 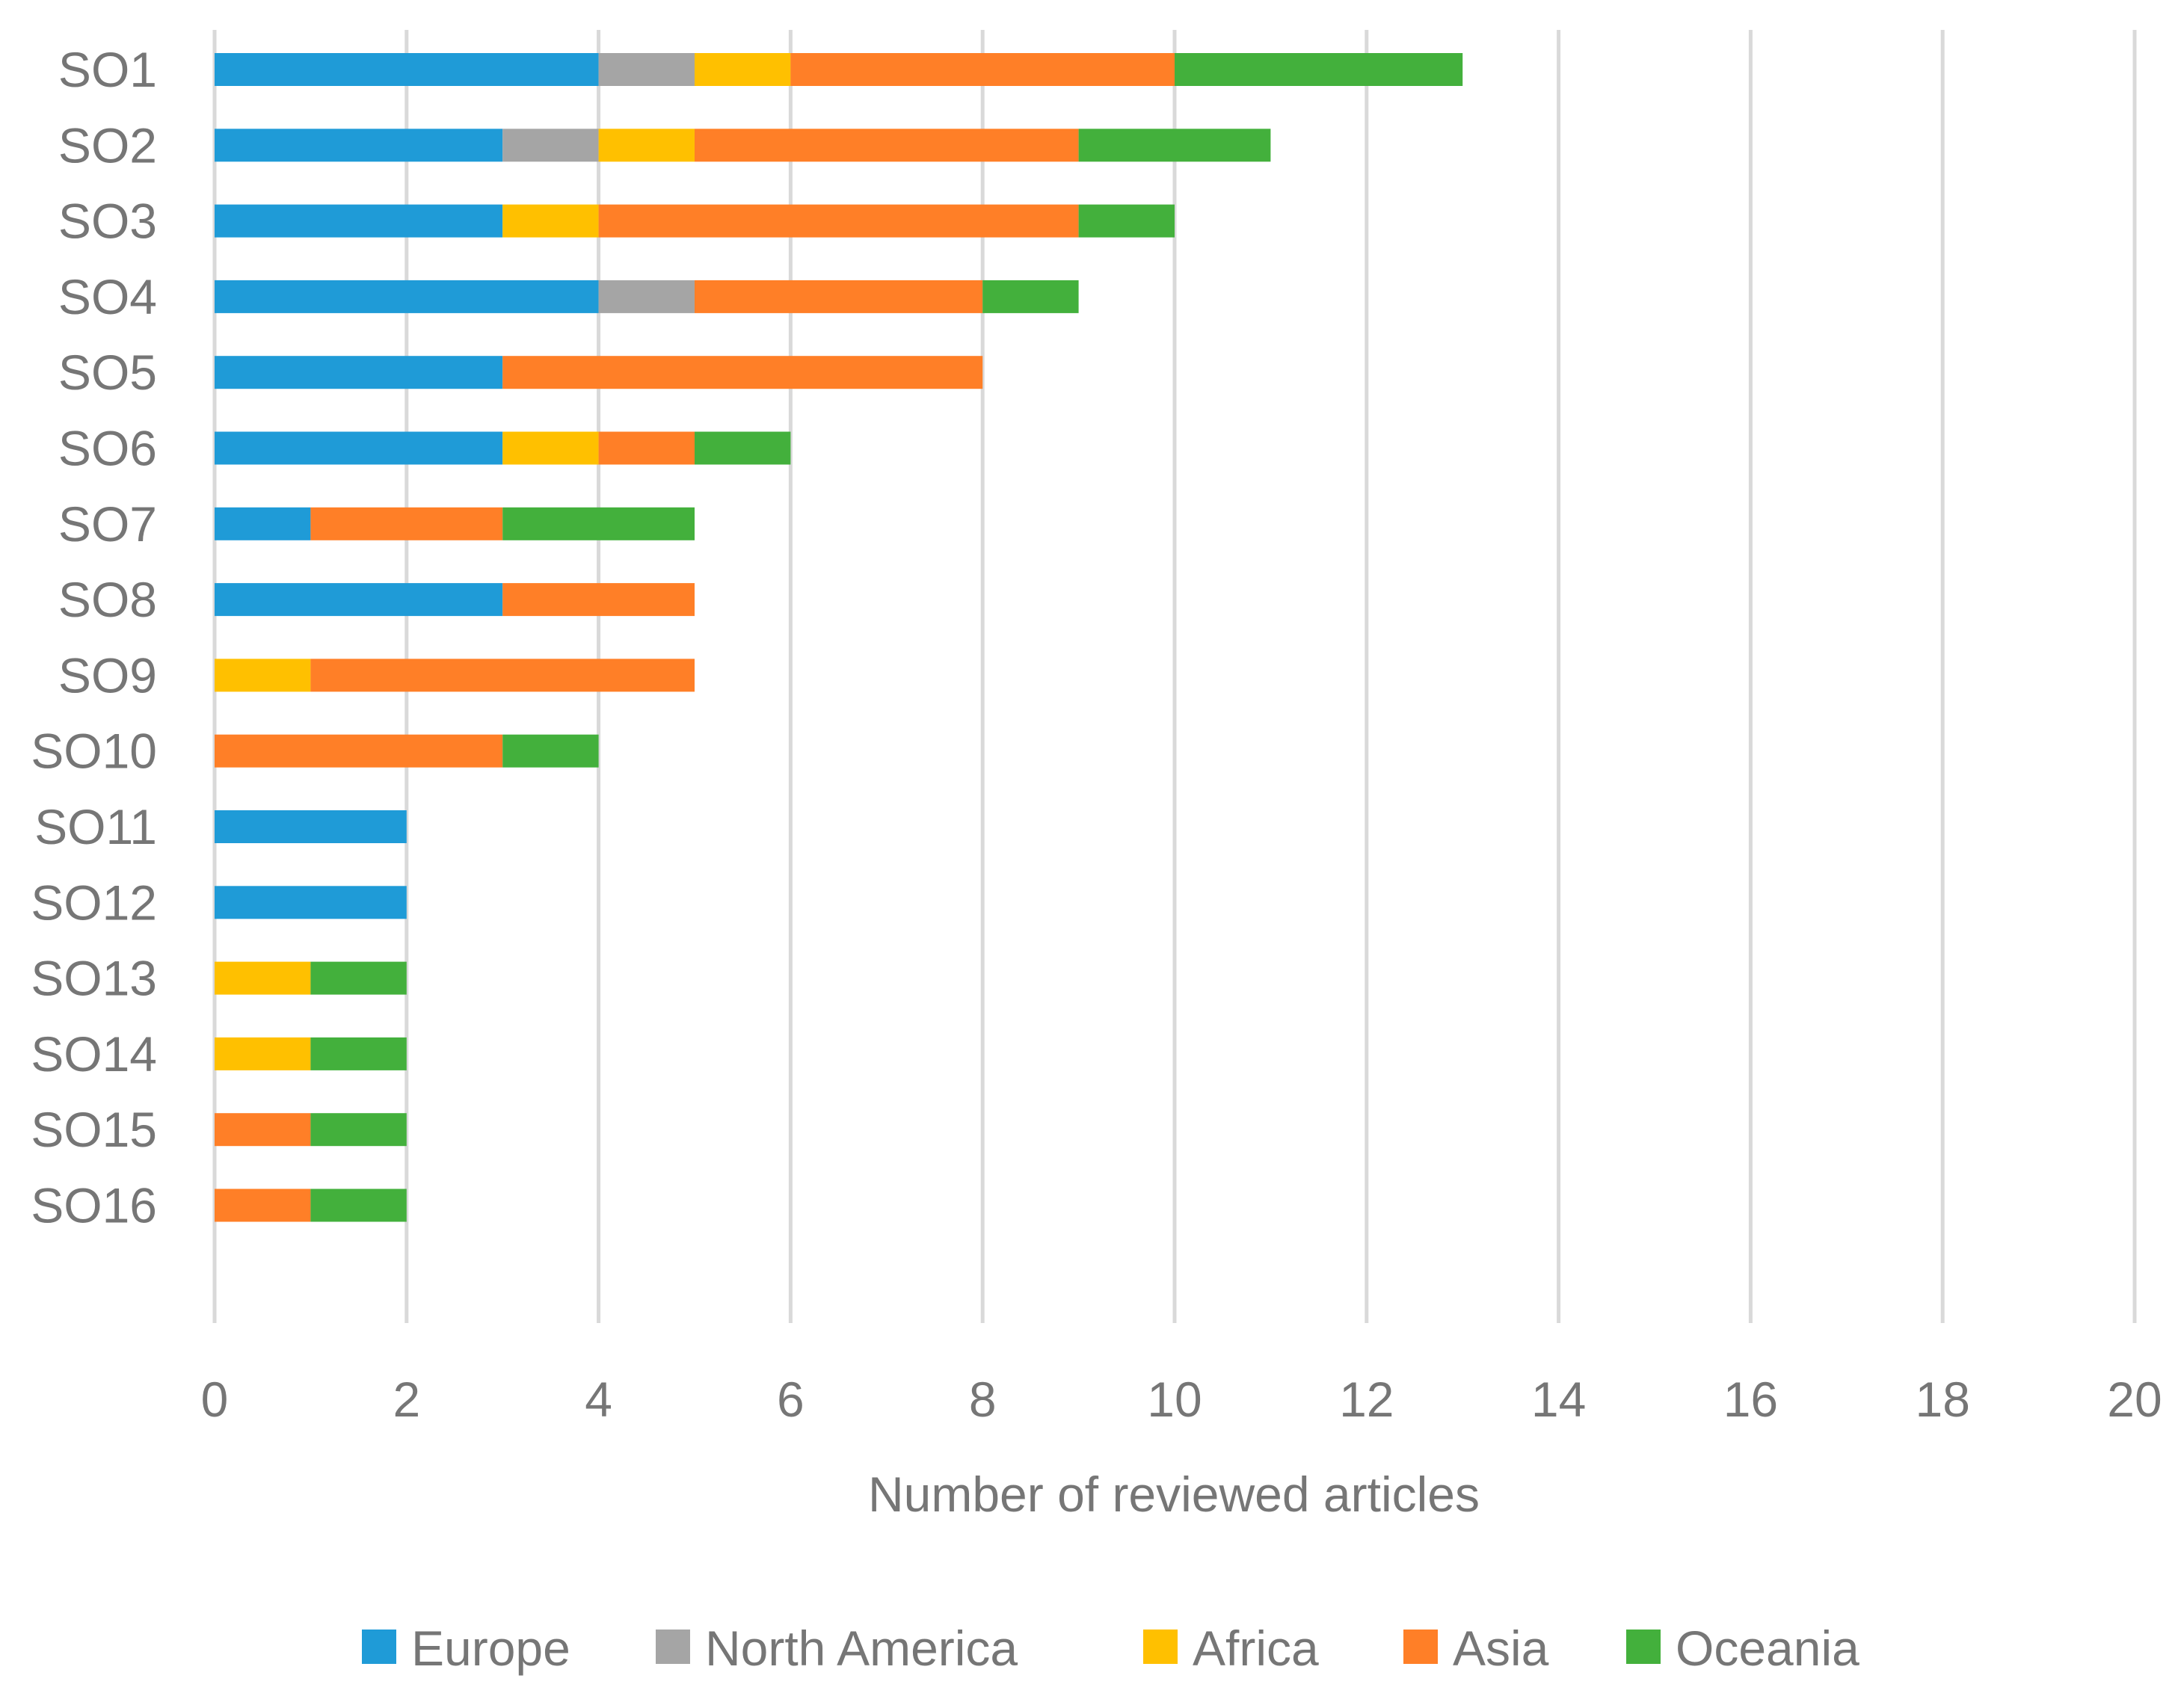 I want to click on x-axis-label: Number of reviewed articles, so click(x=1174, y=1494).